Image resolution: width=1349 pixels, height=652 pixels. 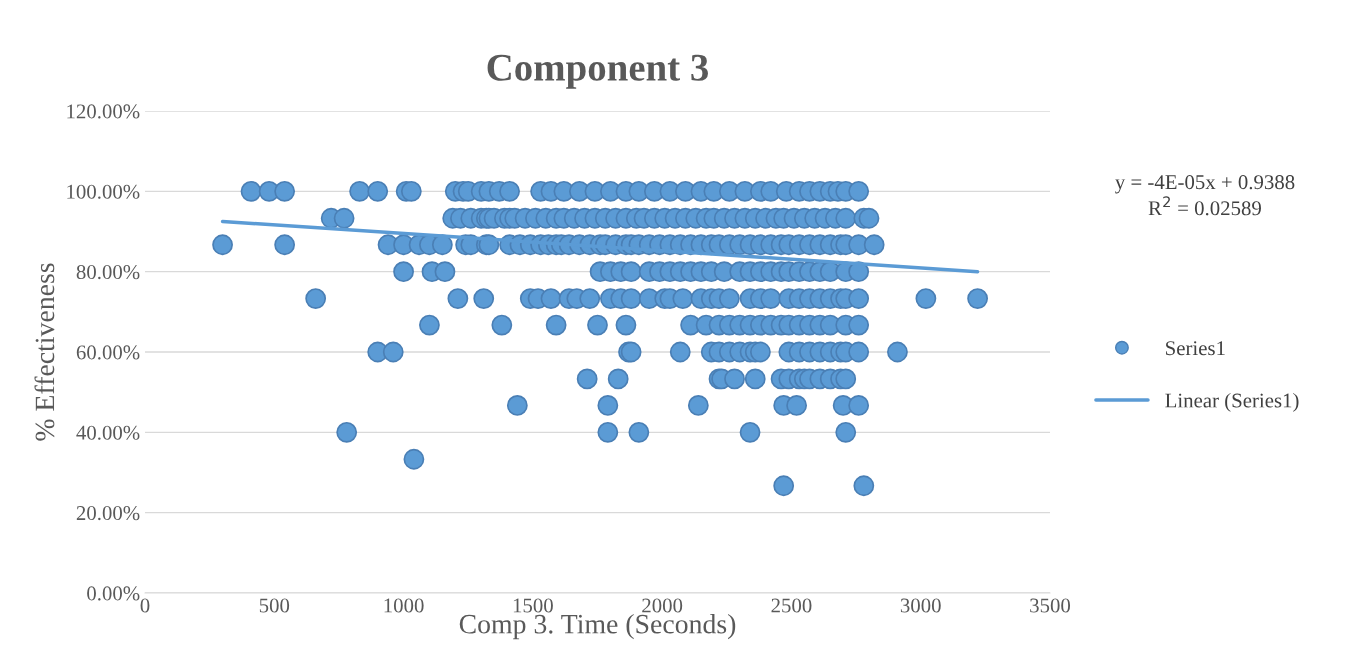 I want to click on y-tick-label: 100.00%, so click(x=103, y=191).